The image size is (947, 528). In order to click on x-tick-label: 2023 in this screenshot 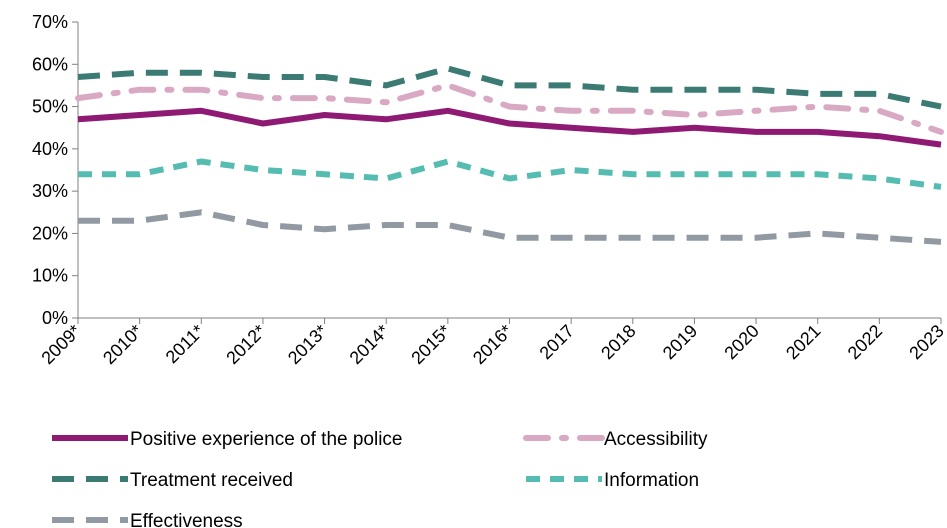, I will do `click(926, 342)`.